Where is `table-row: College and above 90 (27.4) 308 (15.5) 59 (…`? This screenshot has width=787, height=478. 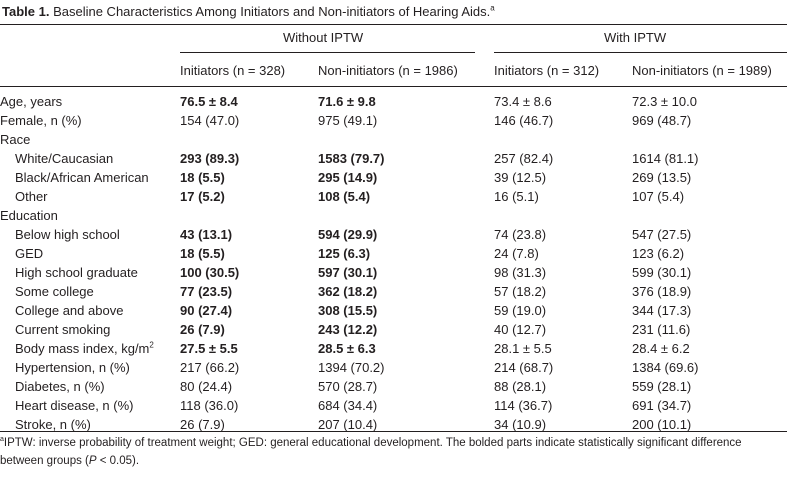 table-row: College and above 90 (27.4) 308 (15.5) 59 (… is located at coordinates (393, 310).